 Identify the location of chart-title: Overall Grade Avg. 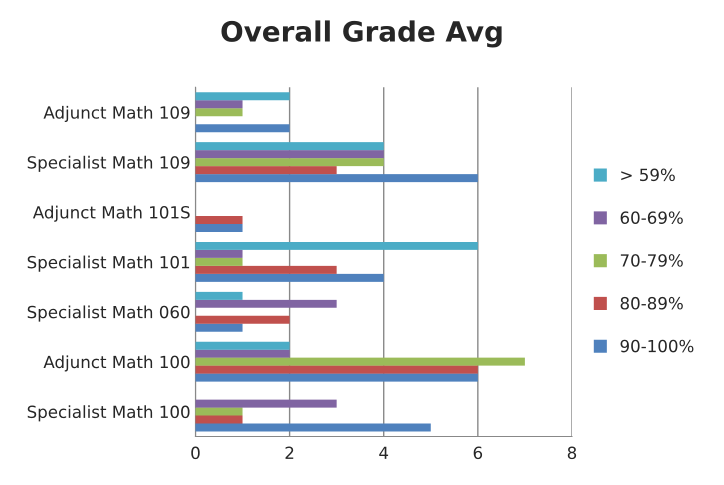
(361, 34).